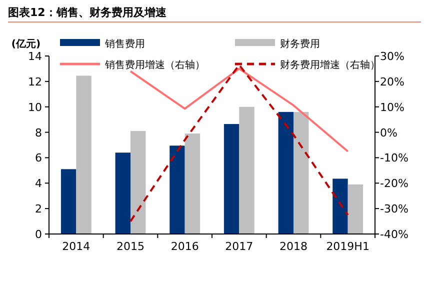 Image resolution: width=429 pixels, height=297 pixels. Describe the element at coordinates (348, 246) in the screenshot. I see `x-tick-label: 2019H1` at that location.